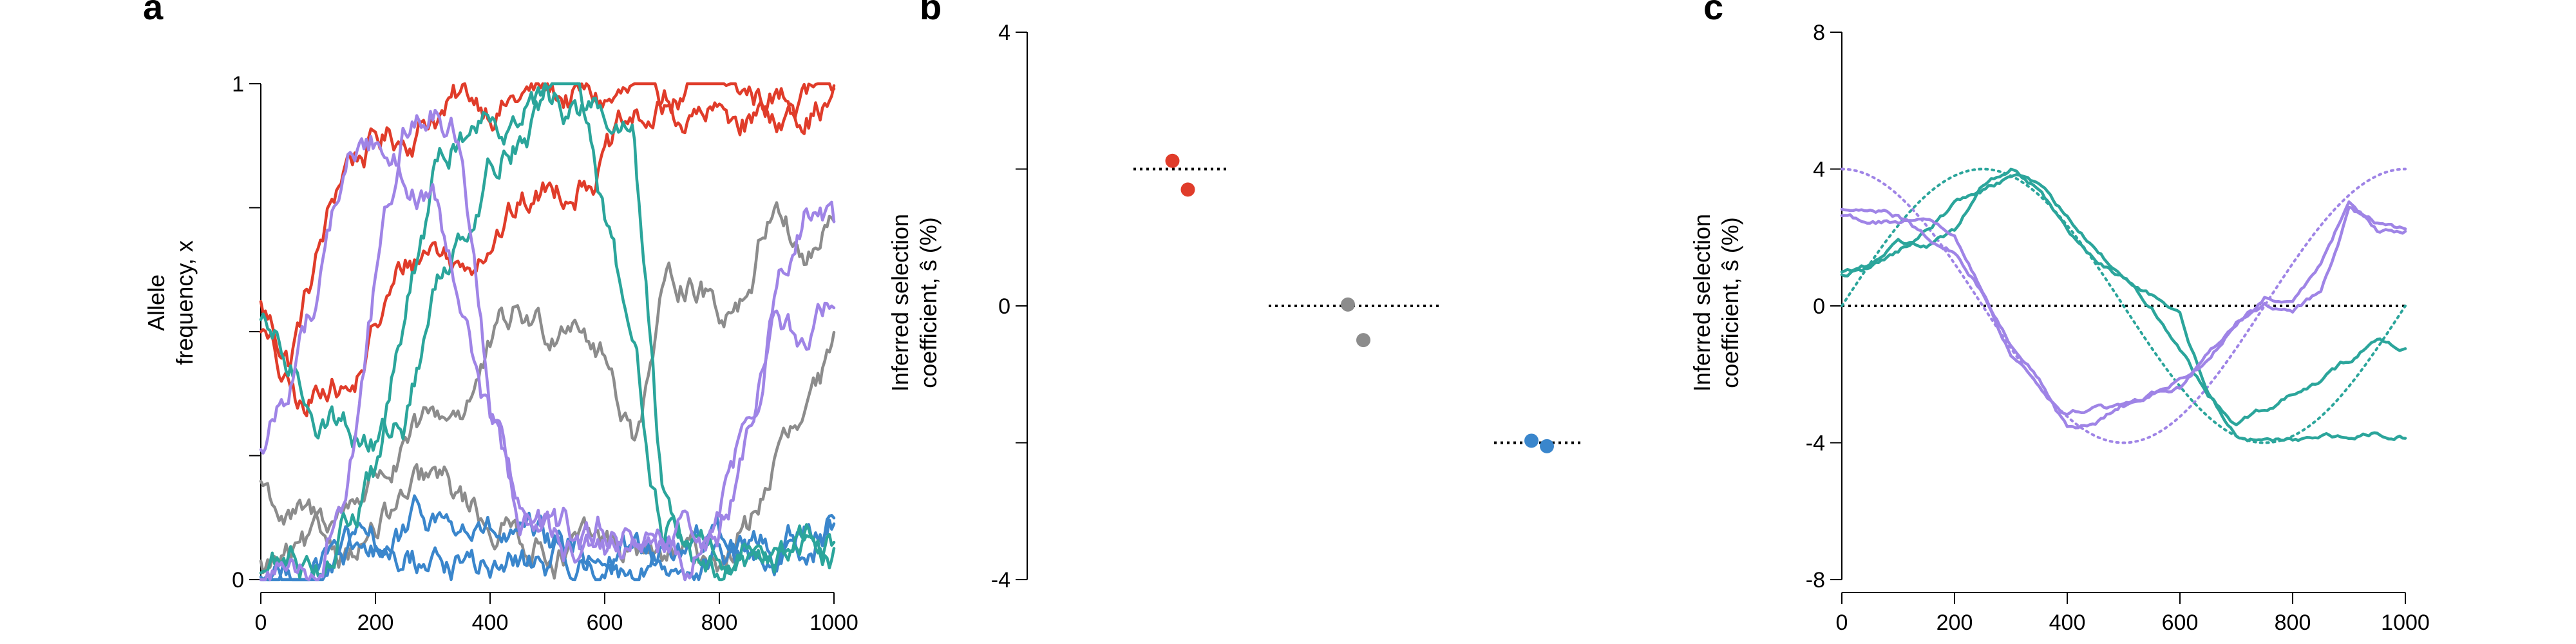  What do you see at coordinates (900, 303) in the screenshot?
I see `panel-b-y-label-line: Inferred selection` at bounding box center [900, 303].